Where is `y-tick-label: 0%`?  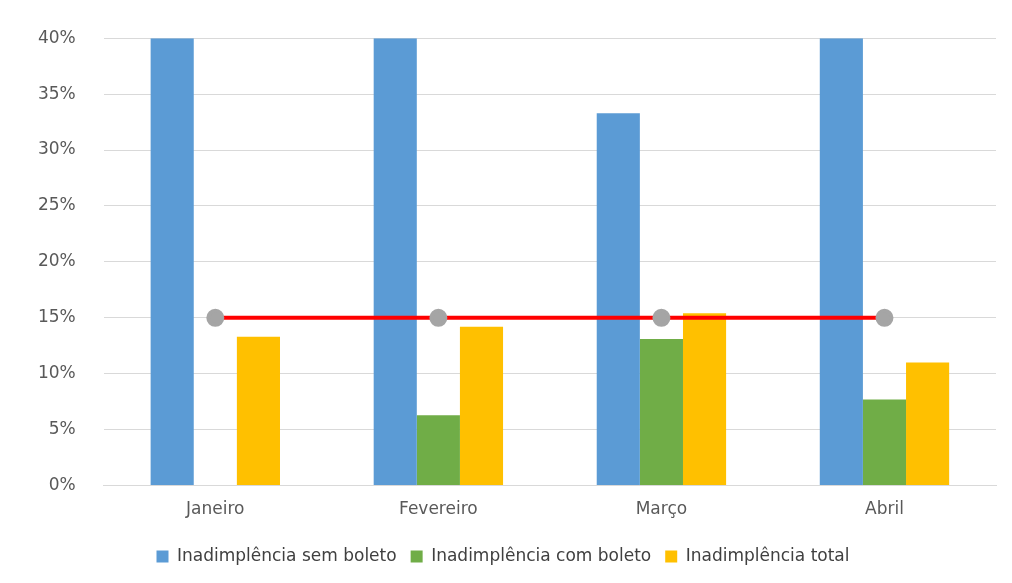
y-tick-label: 0% is located at coordinates (62, 484).